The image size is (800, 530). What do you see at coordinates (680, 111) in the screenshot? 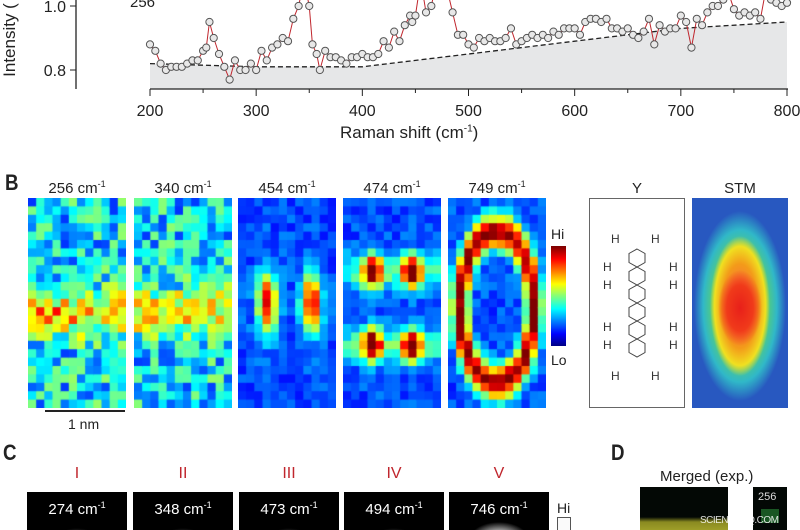
I see `x-tick-label: 700` at bounding box center [680, 111].